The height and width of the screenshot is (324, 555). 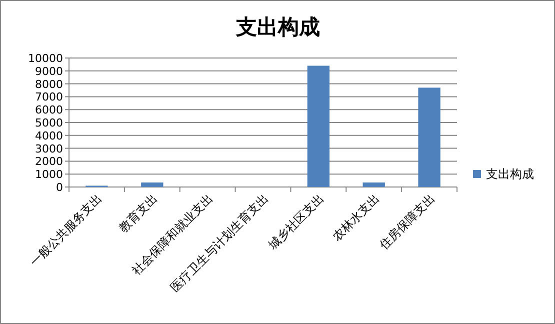 I want to click on y-tick-label: 5000, so click(x=49, y=123).